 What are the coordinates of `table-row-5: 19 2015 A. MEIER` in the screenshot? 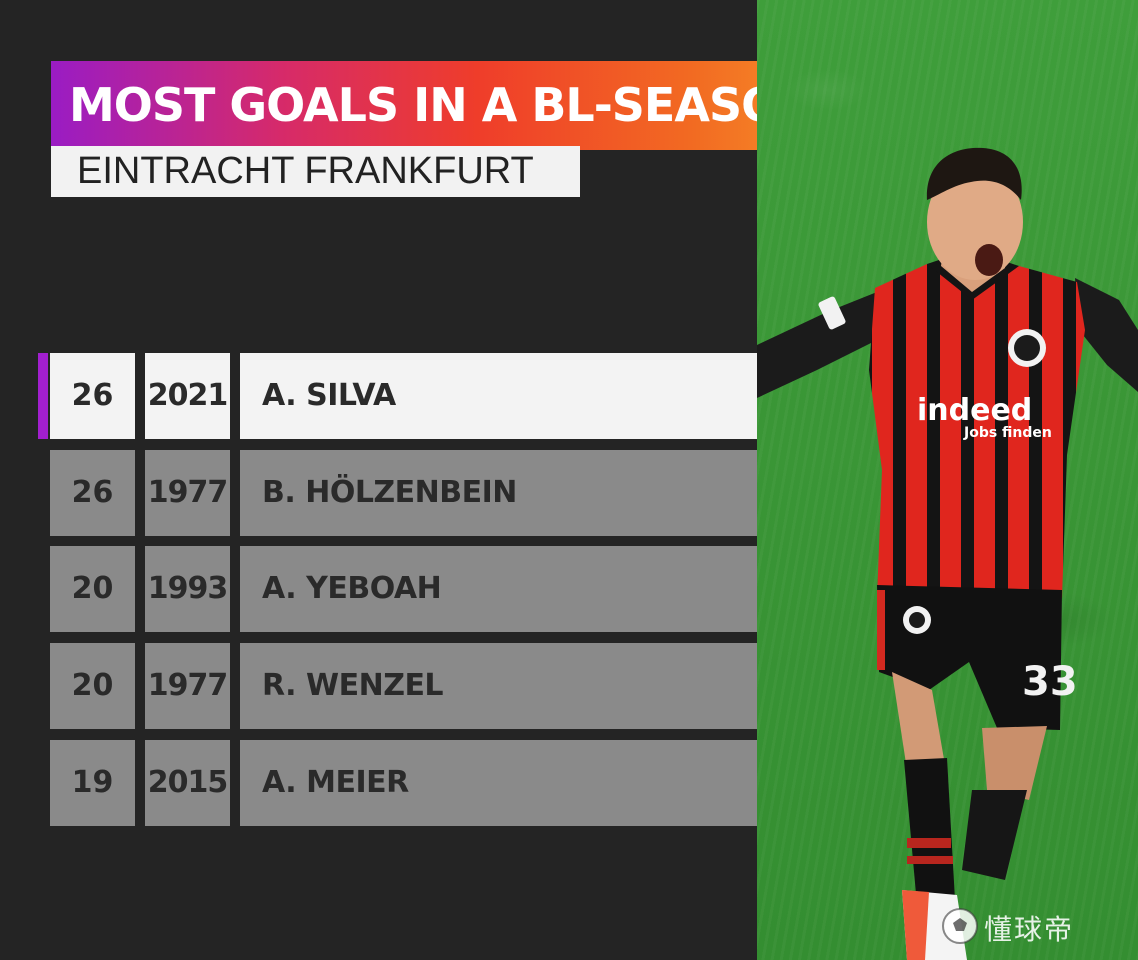 It's located at (397, 783).